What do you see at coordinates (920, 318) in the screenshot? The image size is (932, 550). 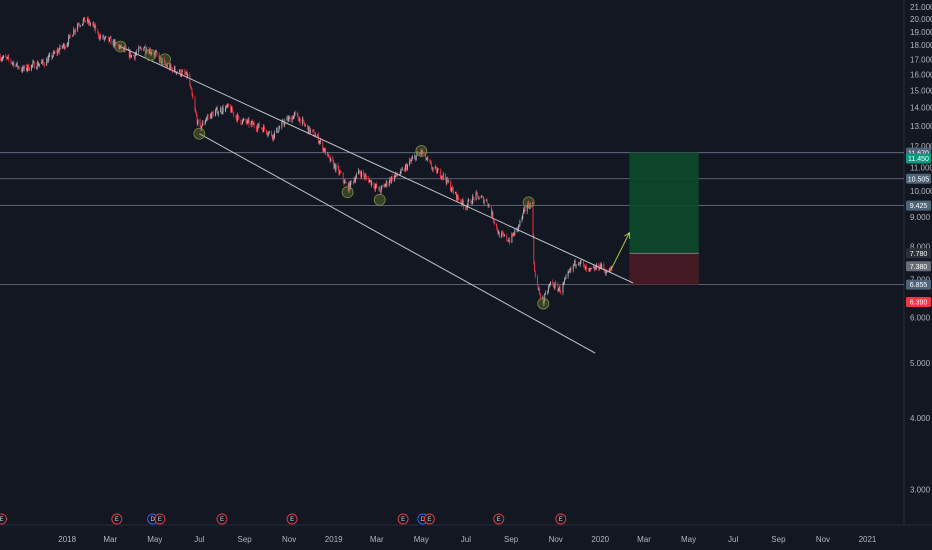 I see `price-tick-label: 6.000` at bounding box center [920, 318].